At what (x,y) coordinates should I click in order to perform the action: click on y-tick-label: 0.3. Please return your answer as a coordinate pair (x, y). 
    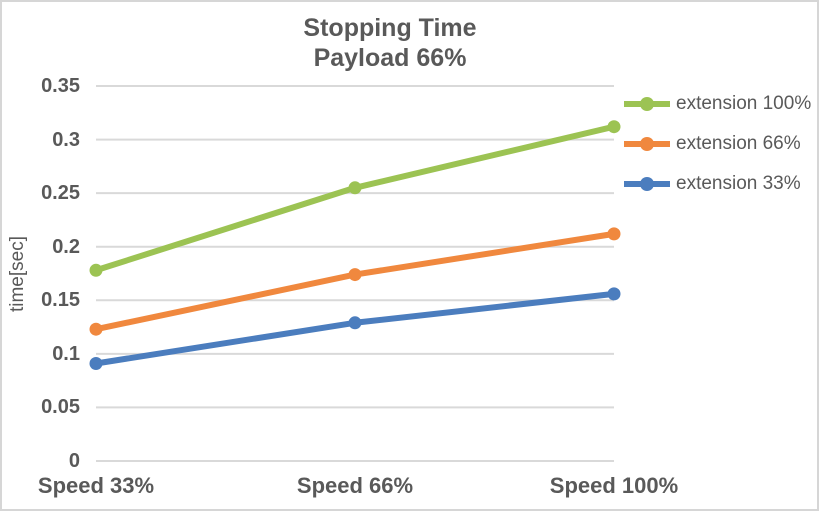
    Looking at the image, I should click on (66, 139).